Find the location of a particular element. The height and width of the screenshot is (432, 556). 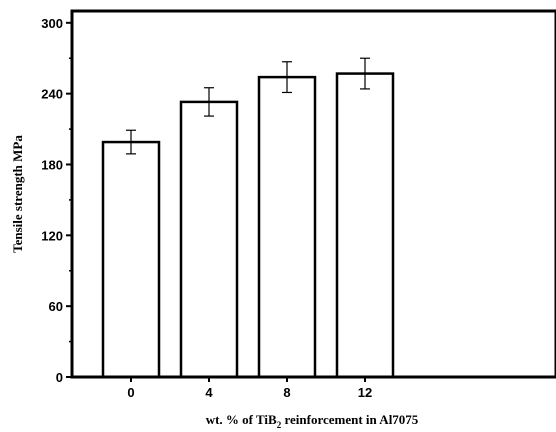

y-tick-label-300: 300 is located at coordinates (52, 23).